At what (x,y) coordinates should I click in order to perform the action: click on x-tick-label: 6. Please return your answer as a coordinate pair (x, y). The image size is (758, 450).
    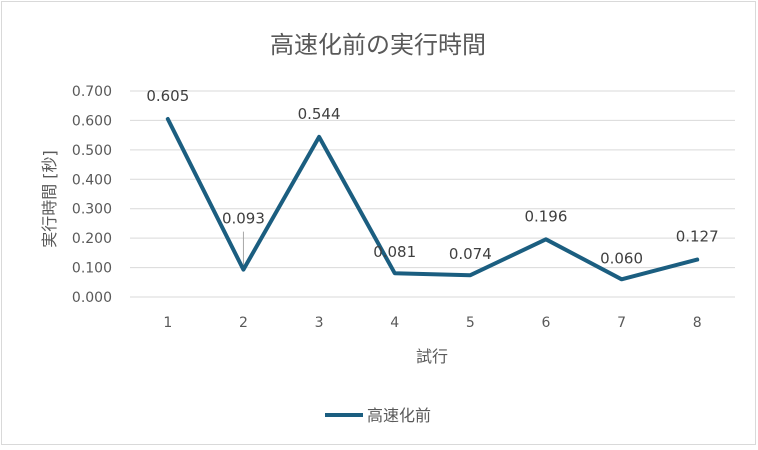
    Looking at the image, I should click on (545, 323).